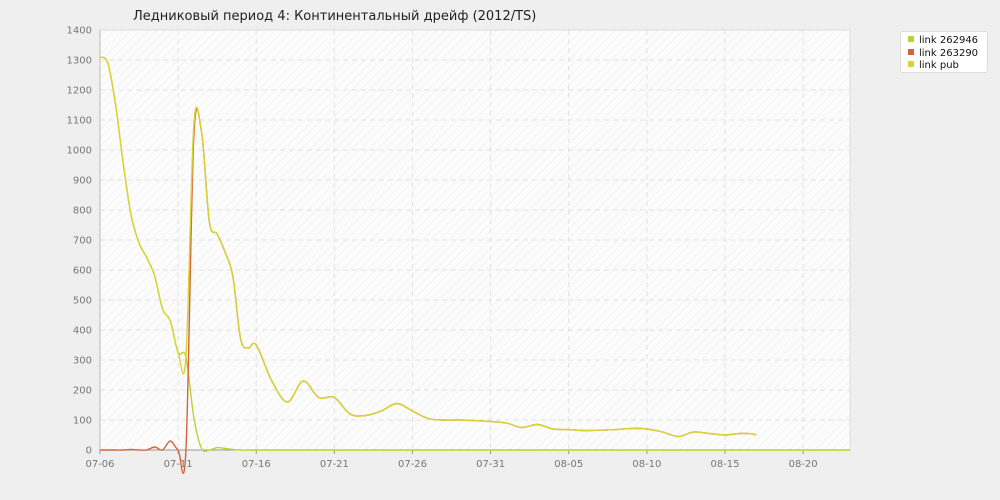 The height and width of the screenshot is (500, 1000). I want to click on legend-label: link pub, so click(939, 65).